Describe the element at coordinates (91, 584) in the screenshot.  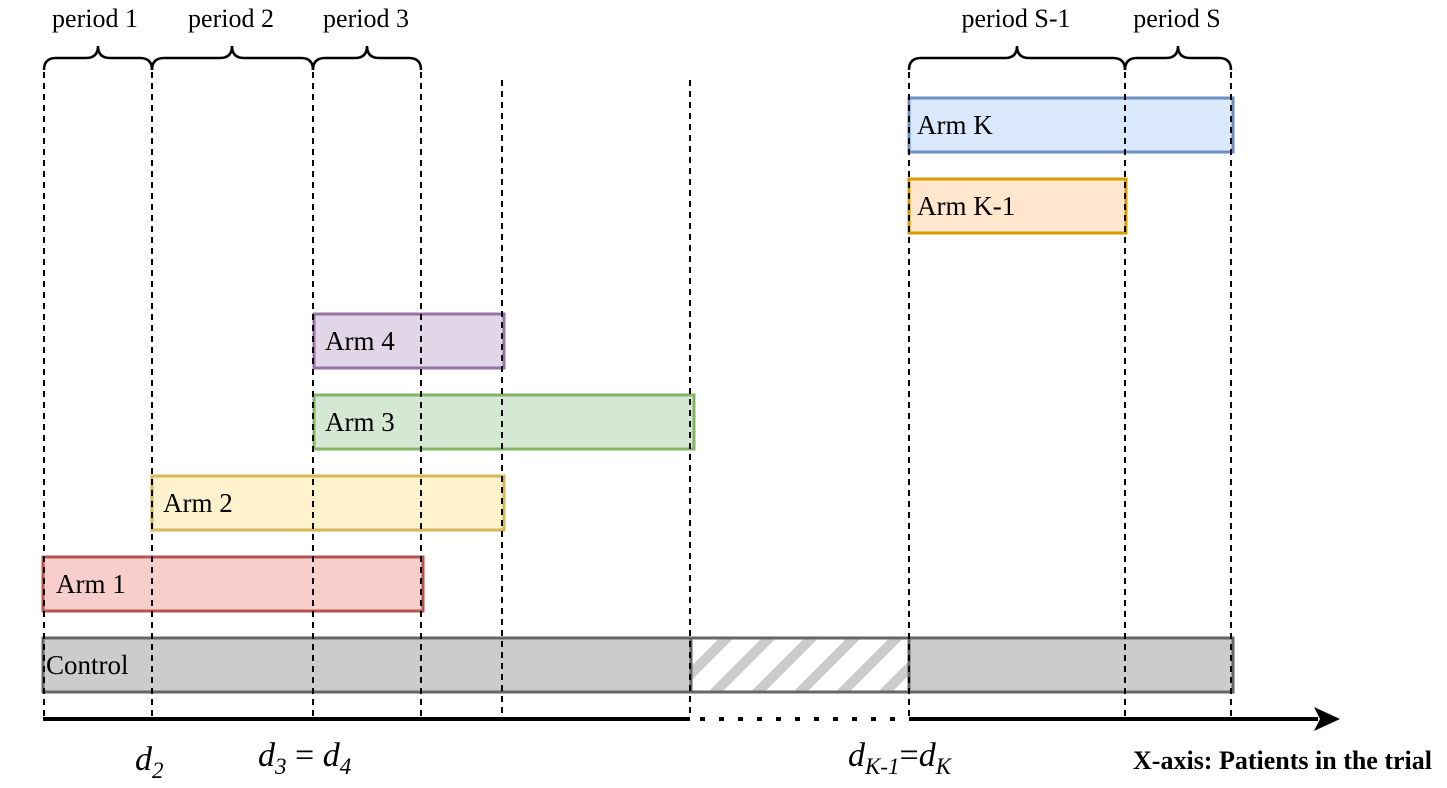
I see `arm-1-label: Arm 1` at that location.